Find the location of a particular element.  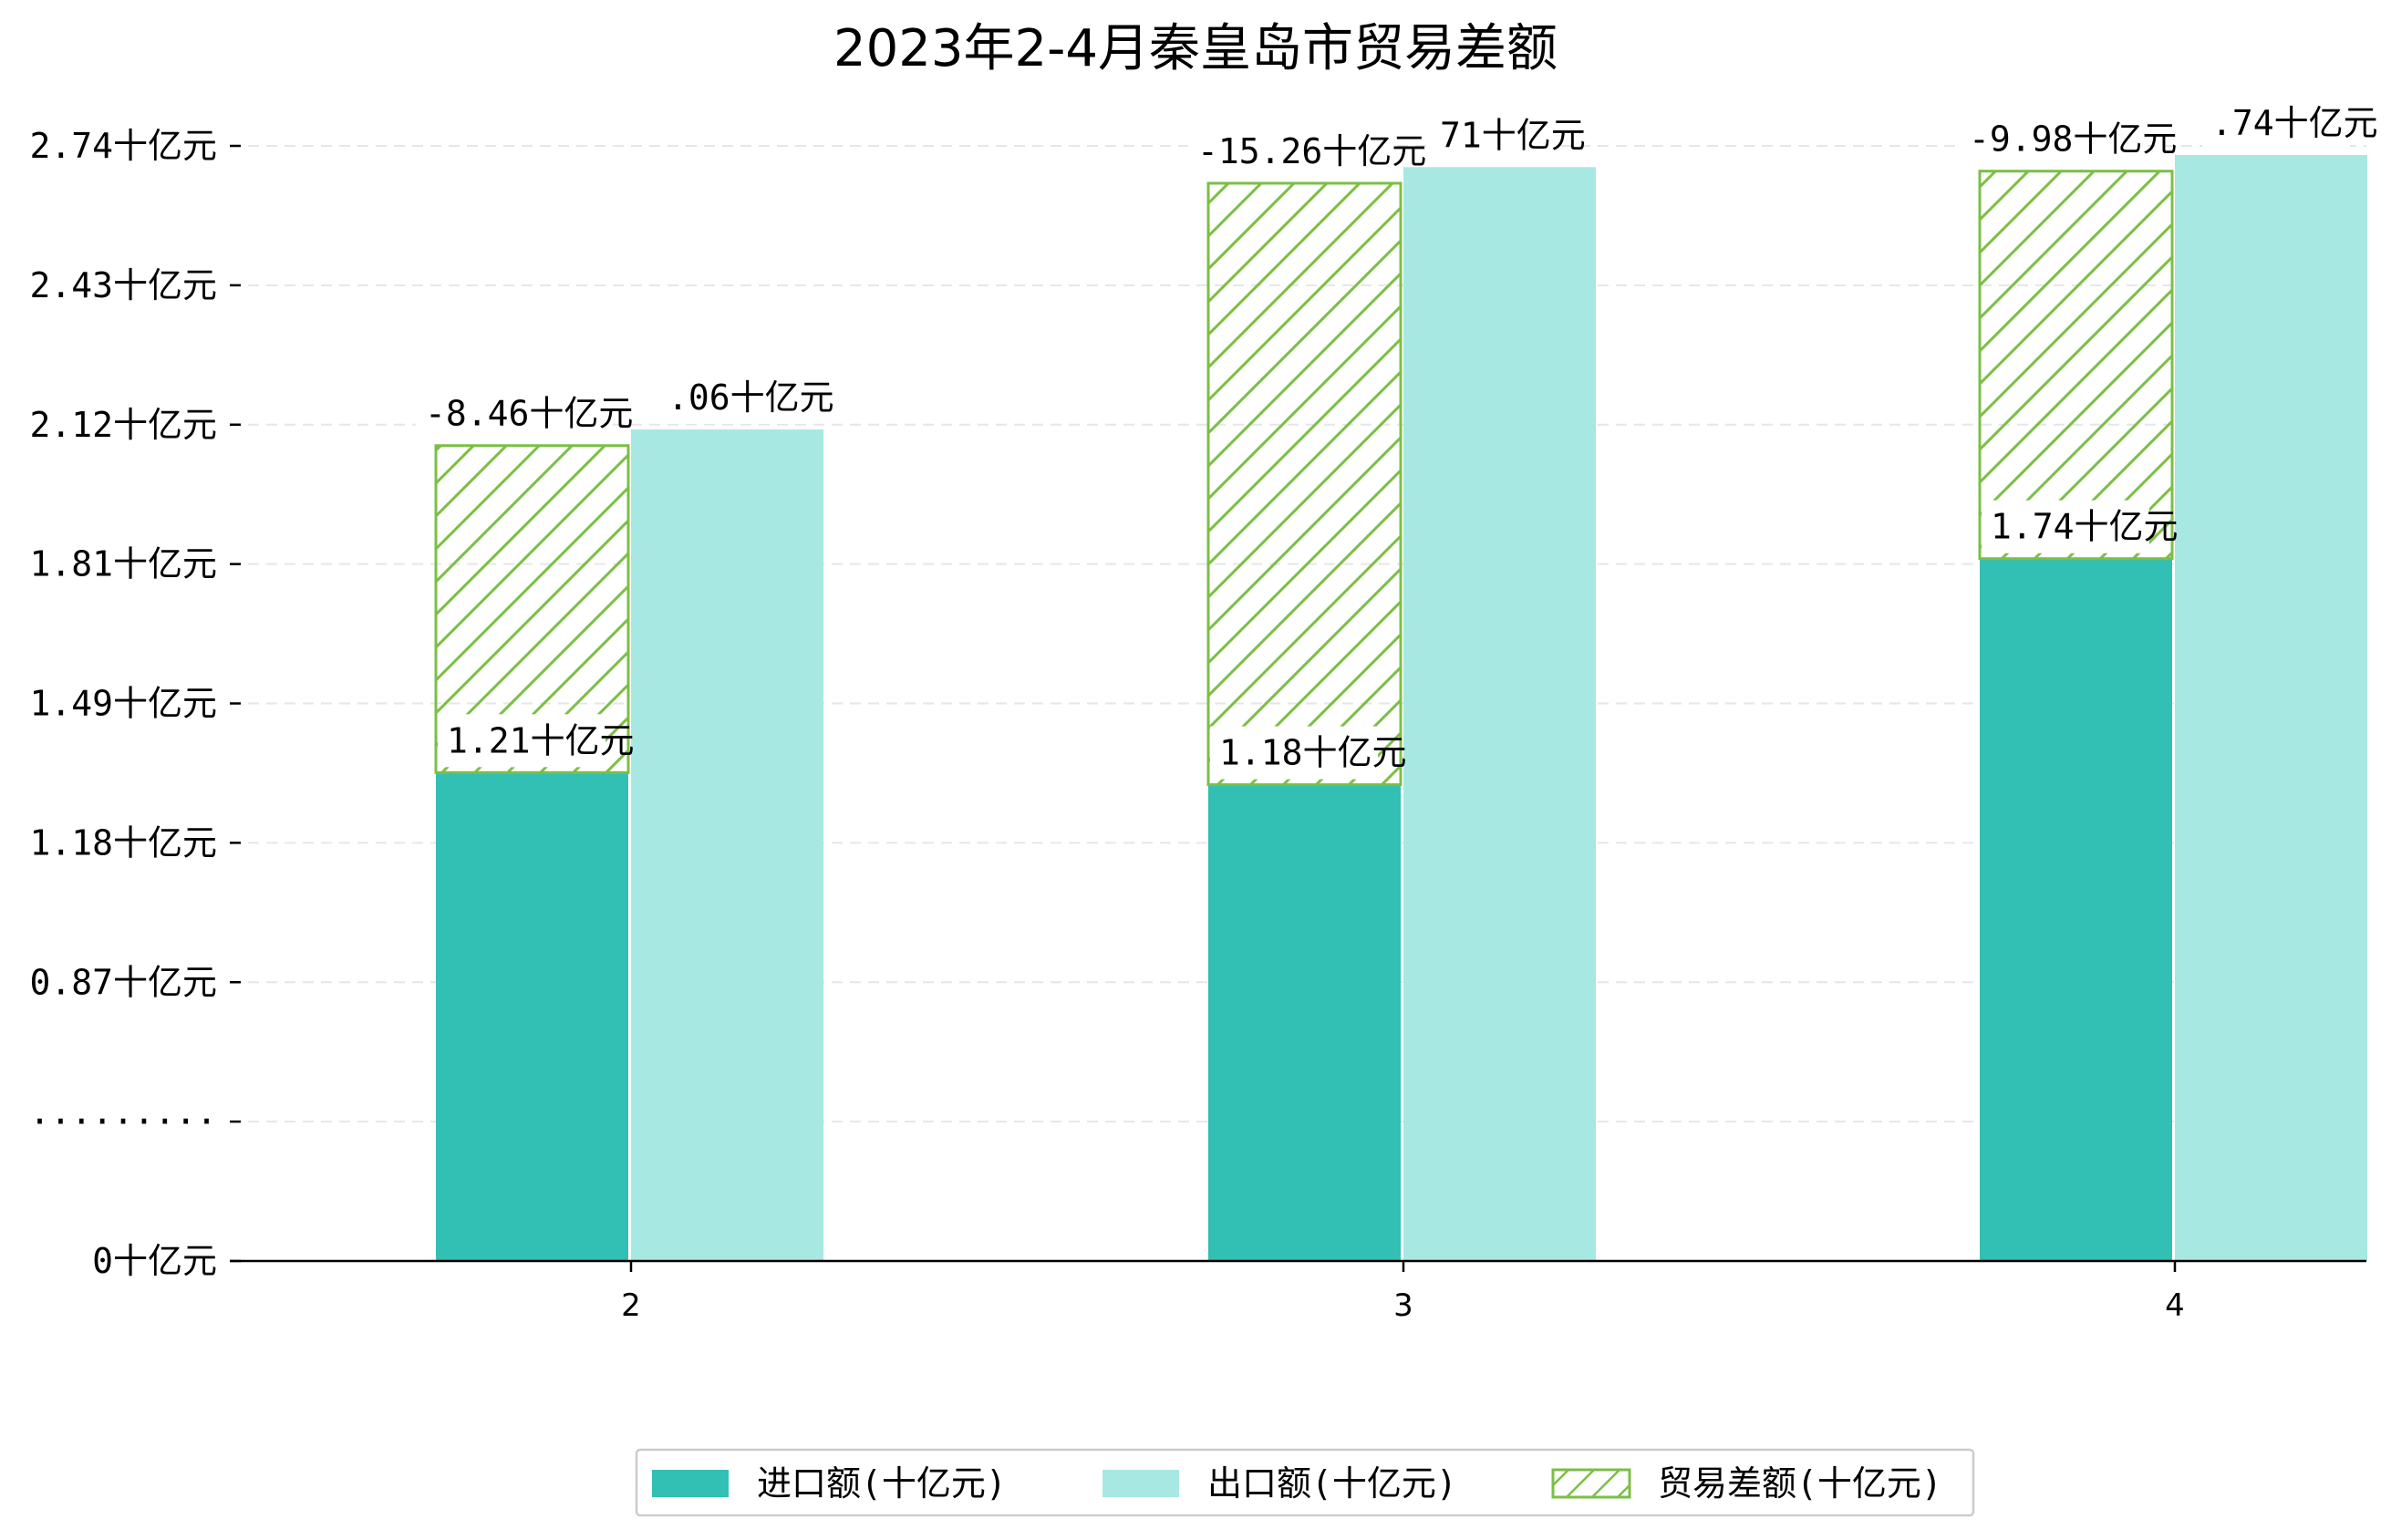

data-label: -9.98十亿元 is located at coordinates (2073, 139).